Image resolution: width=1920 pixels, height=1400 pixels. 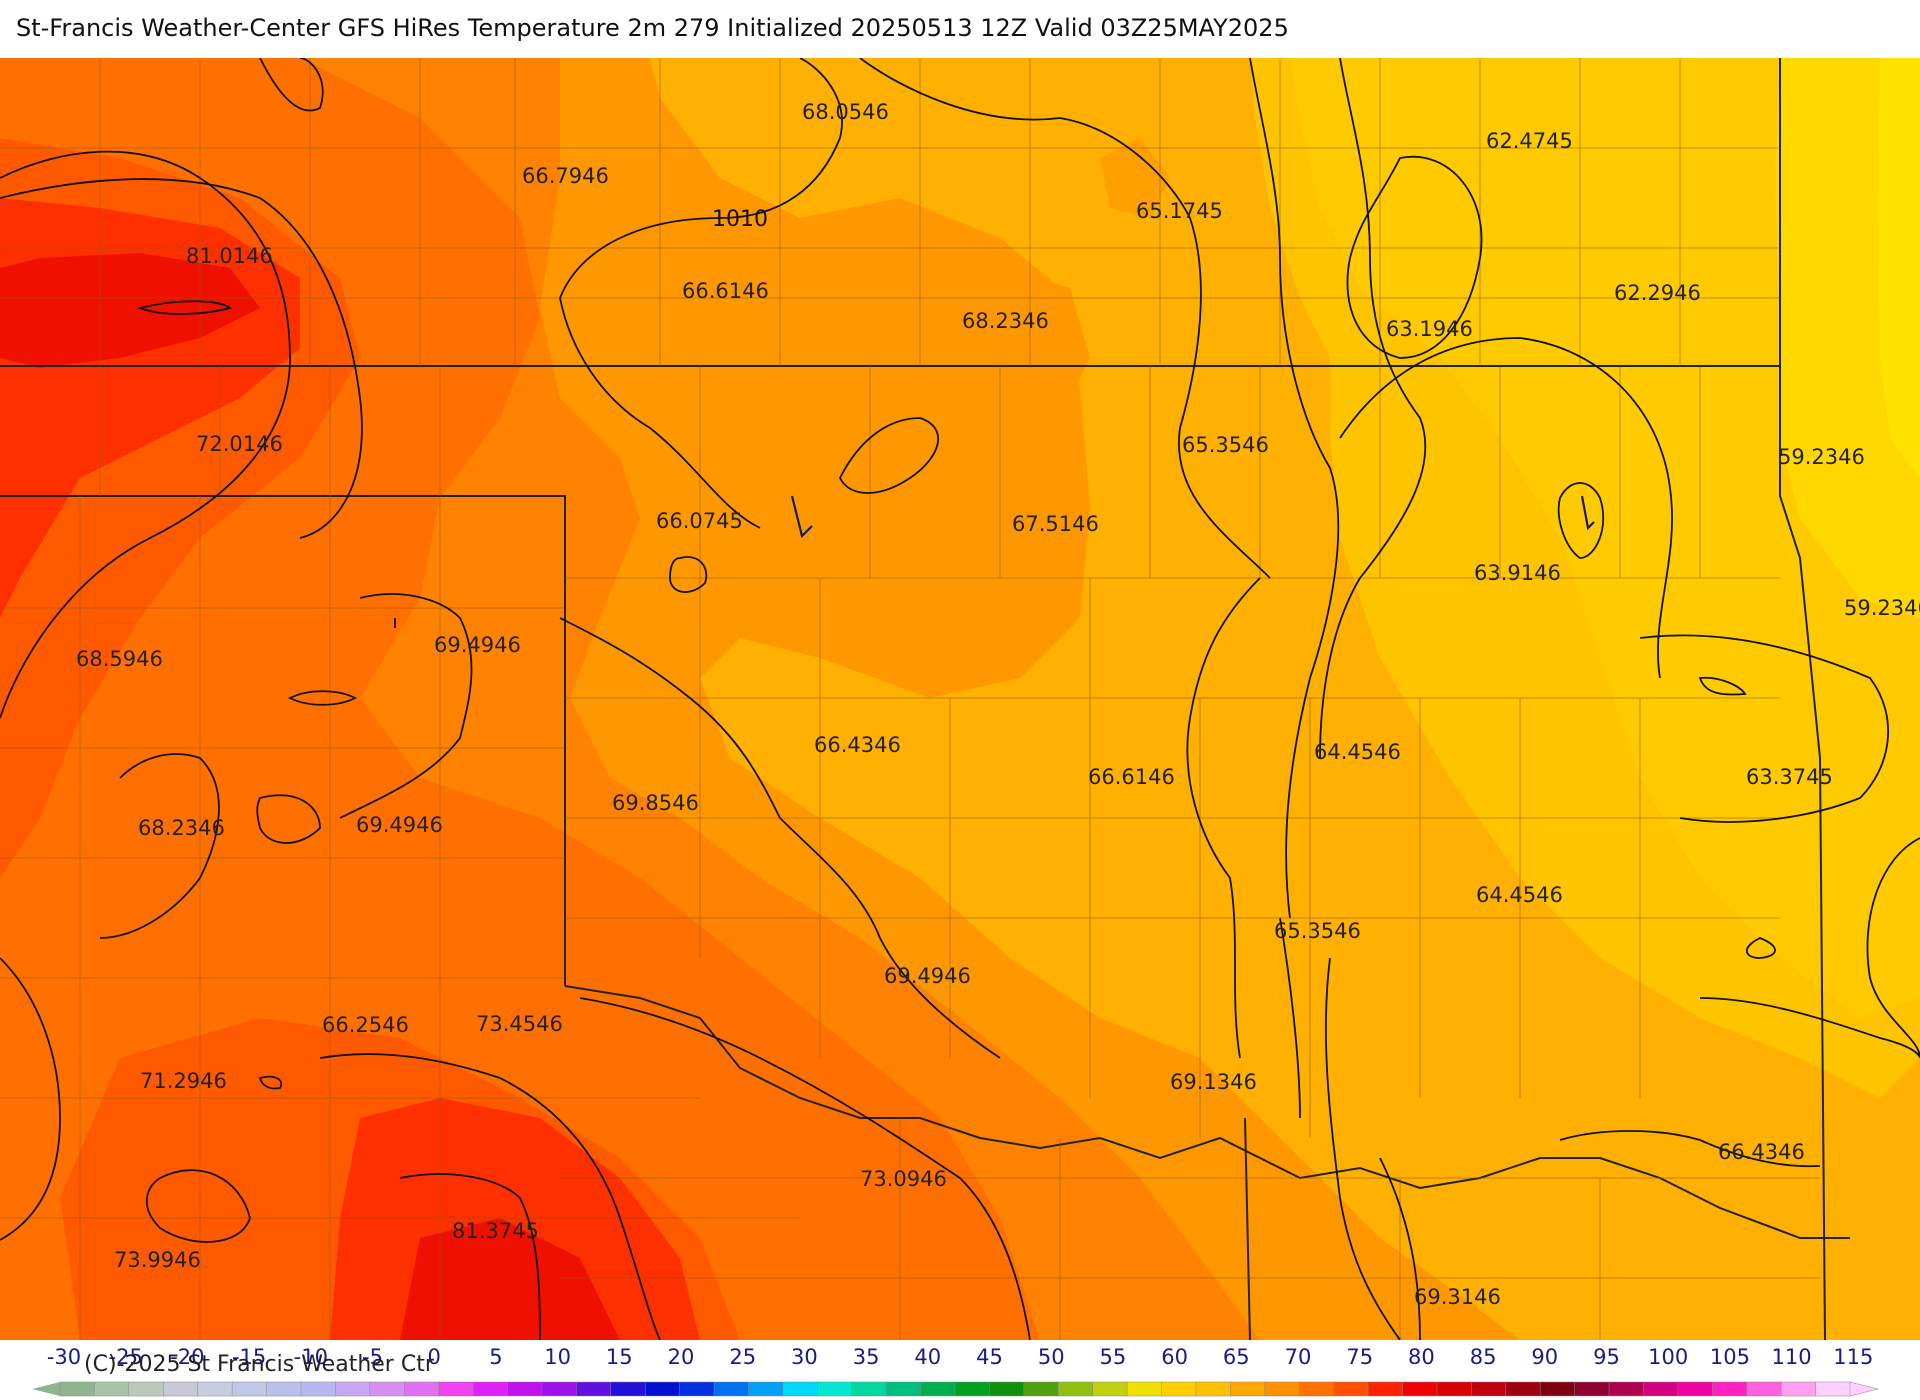 I want to click on colorbar-tick-label: -5, so click(x=372, y=1357).